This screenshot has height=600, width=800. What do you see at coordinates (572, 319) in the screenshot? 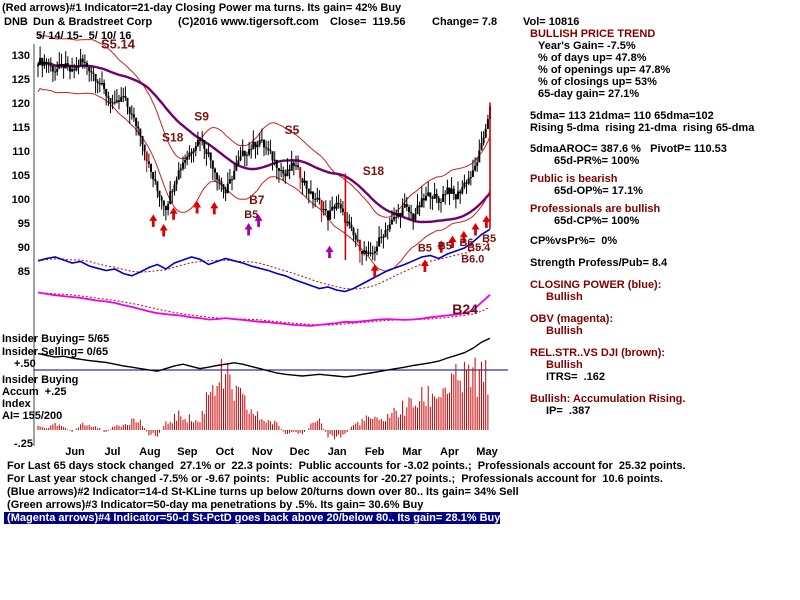
I see `analysis-line: OBV (magenta):` at bounding box center [572, 319].